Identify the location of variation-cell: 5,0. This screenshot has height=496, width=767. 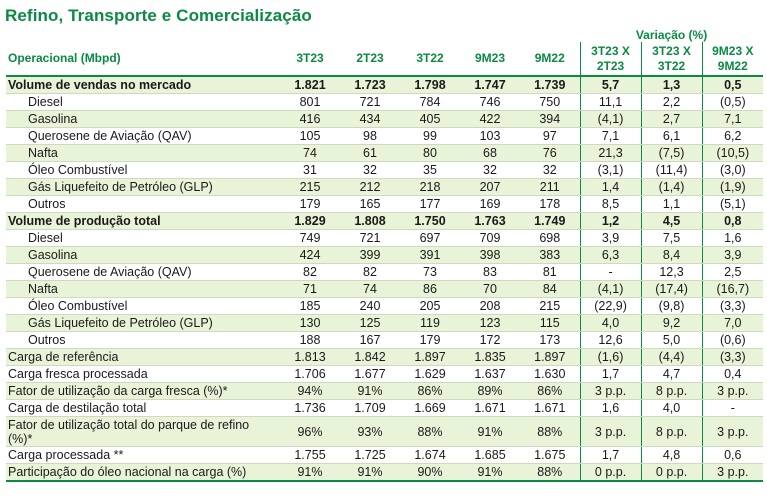
(671, 340).